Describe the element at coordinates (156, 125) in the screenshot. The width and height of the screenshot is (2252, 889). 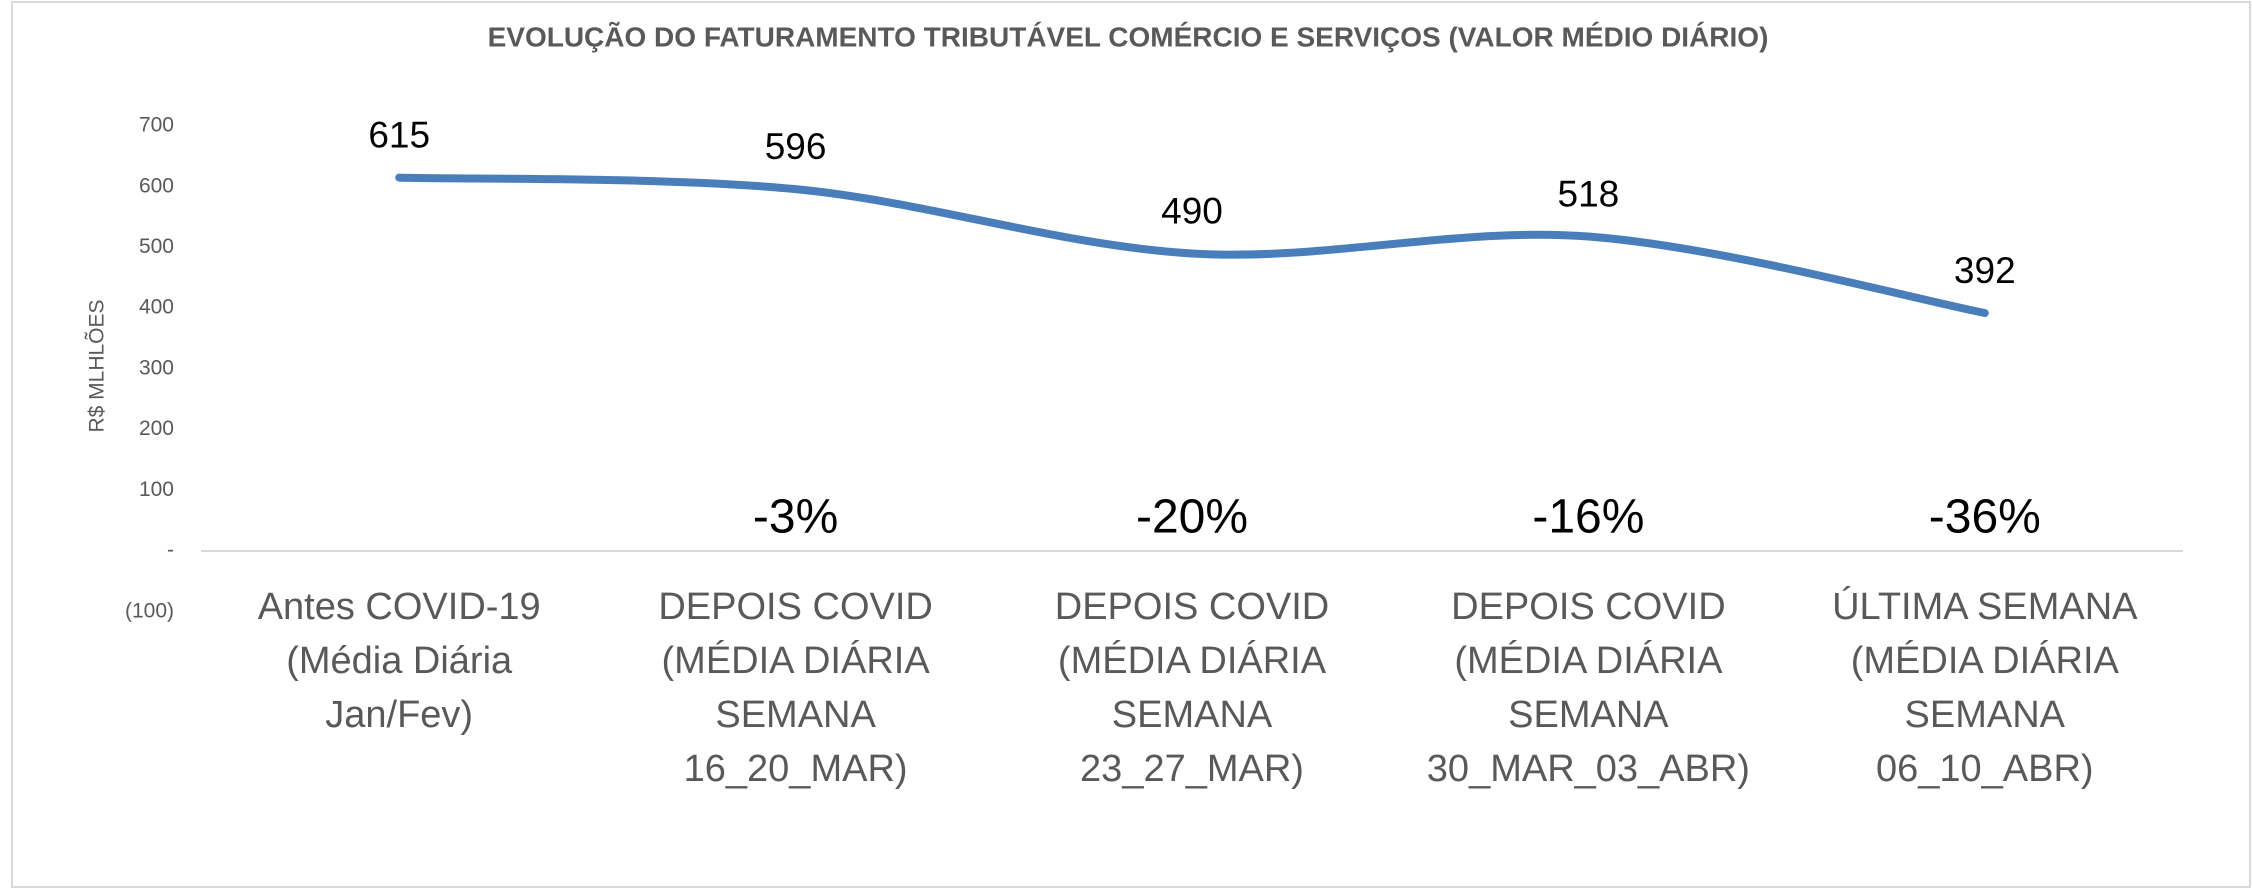
I see `y-tick-label: 700` at that location.